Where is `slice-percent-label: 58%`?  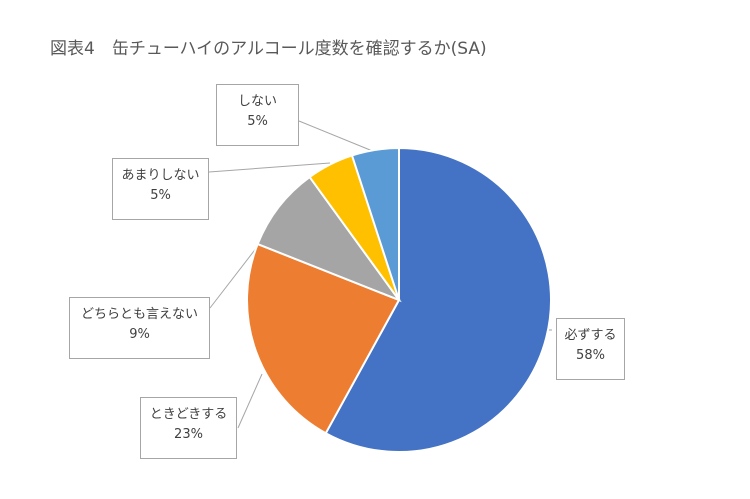
slice-percent-label: 58% is located at coordinates (590, 355).